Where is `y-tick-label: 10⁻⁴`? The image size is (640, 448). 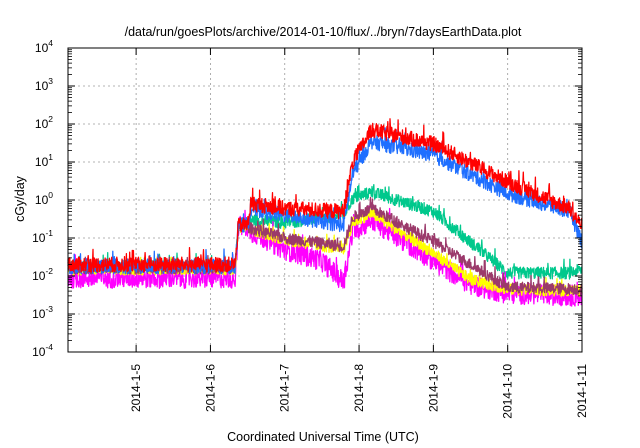 y-tick-label: 10⁻⁴ is located at coordinates (42, 350).